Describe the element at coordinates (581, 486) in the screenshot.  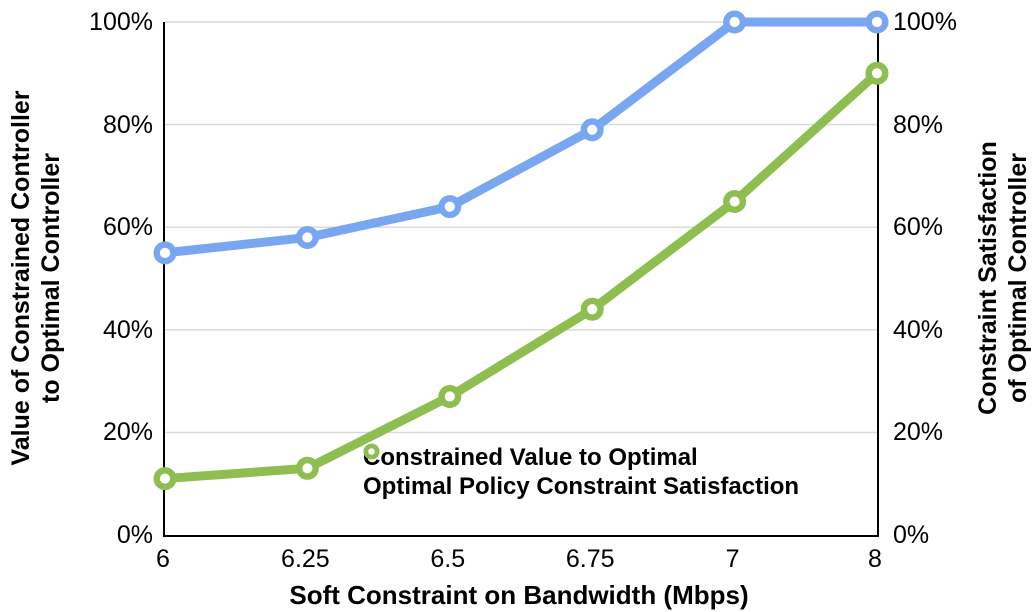
I see `legend-label-constraint-satisfaction: Optimal Policy Constraint Satisfaction` at that location.